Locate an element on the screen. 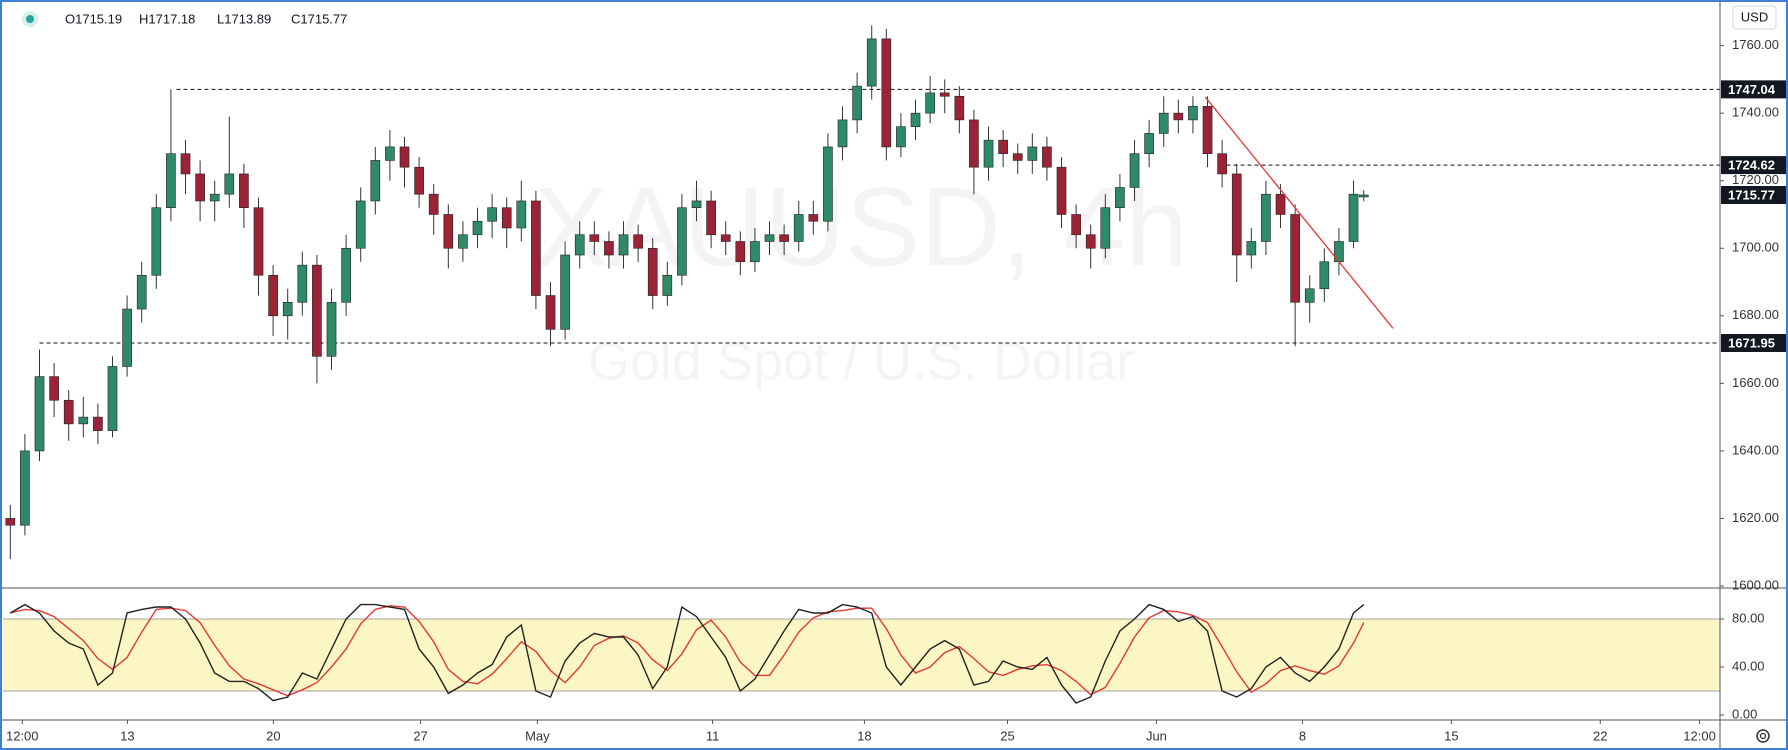 Image resolution: width=1788 pixels, height=750 pixels. stoch-d-line is located at coordinates (687, 651).